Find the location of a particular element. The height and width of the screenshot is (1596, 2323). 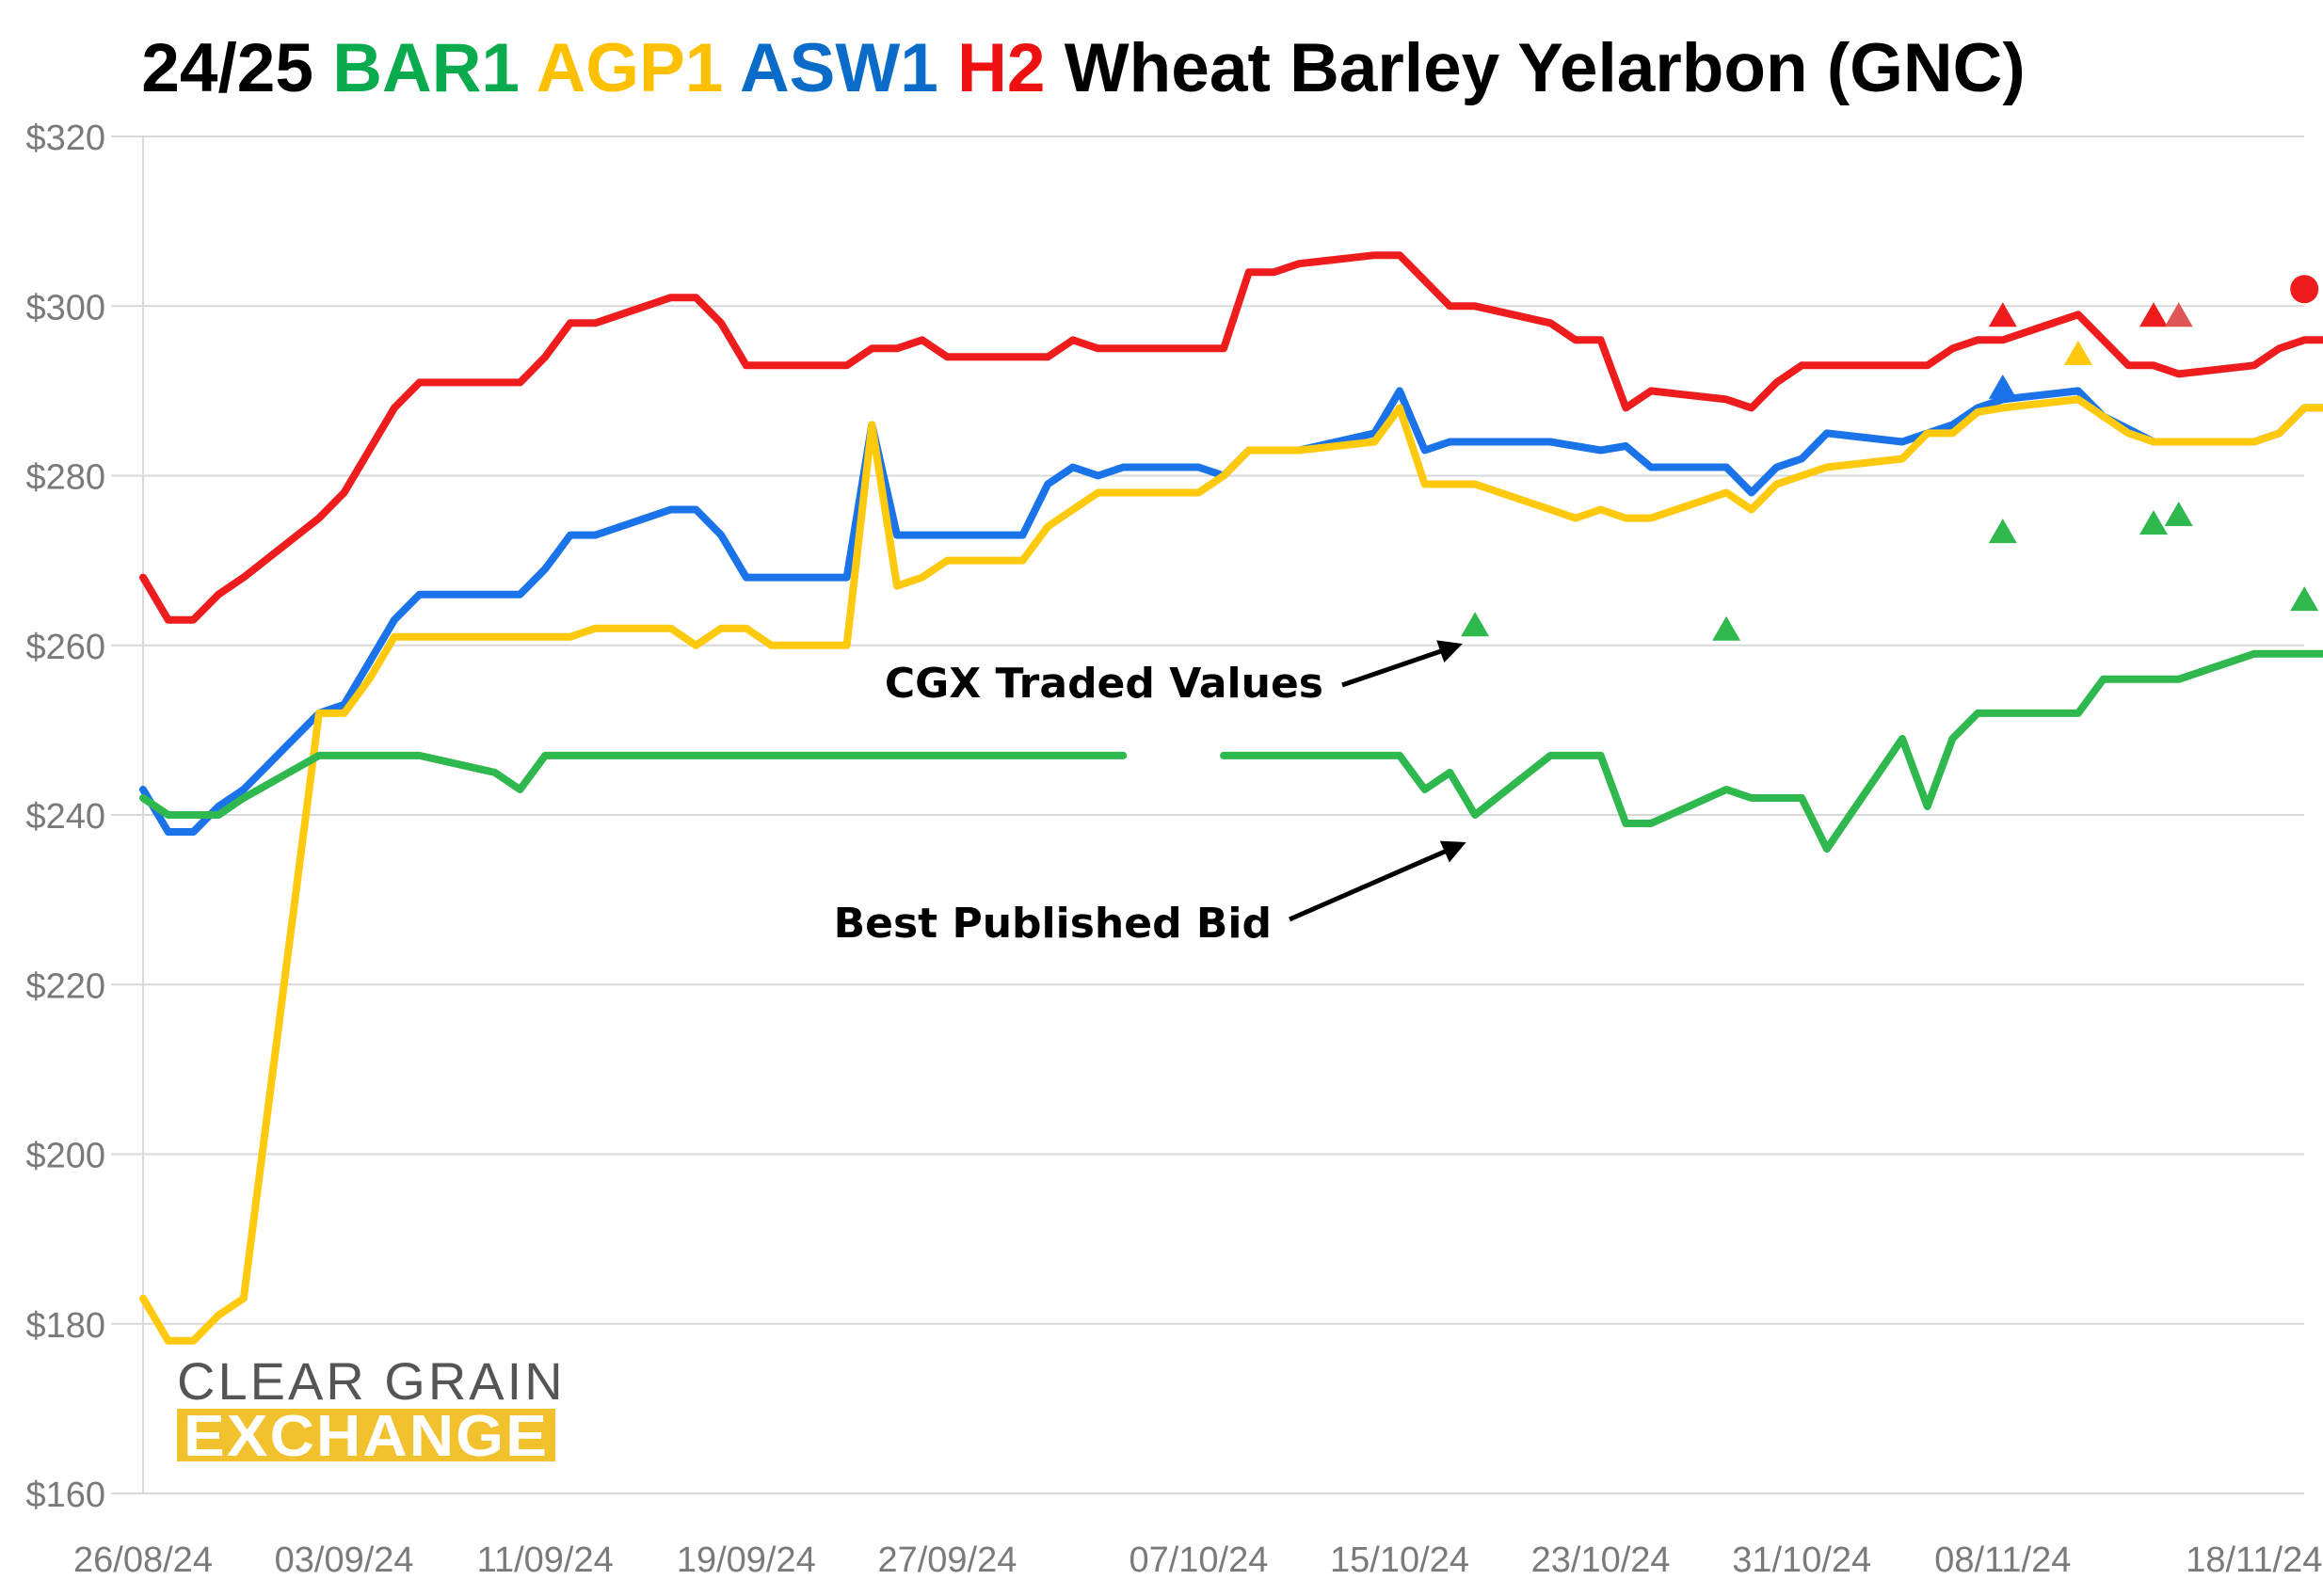

logo-accent-bar is located at coordinates (366, 1435).